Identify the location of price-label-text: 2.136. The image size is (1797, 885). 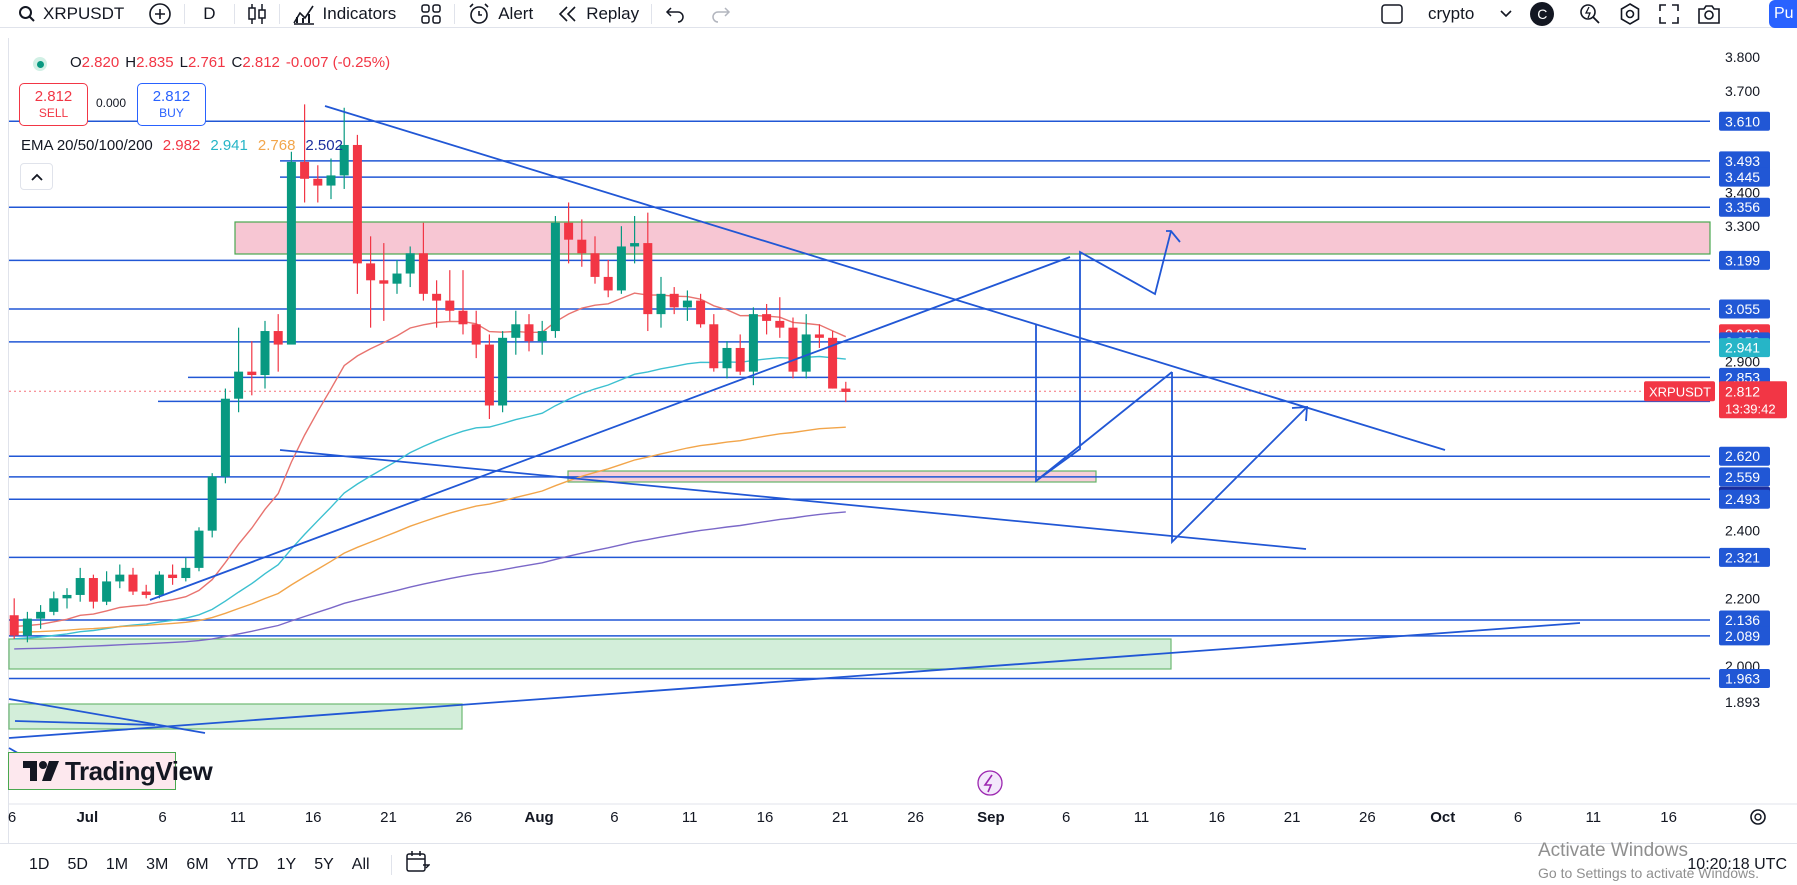
(1742, 620).